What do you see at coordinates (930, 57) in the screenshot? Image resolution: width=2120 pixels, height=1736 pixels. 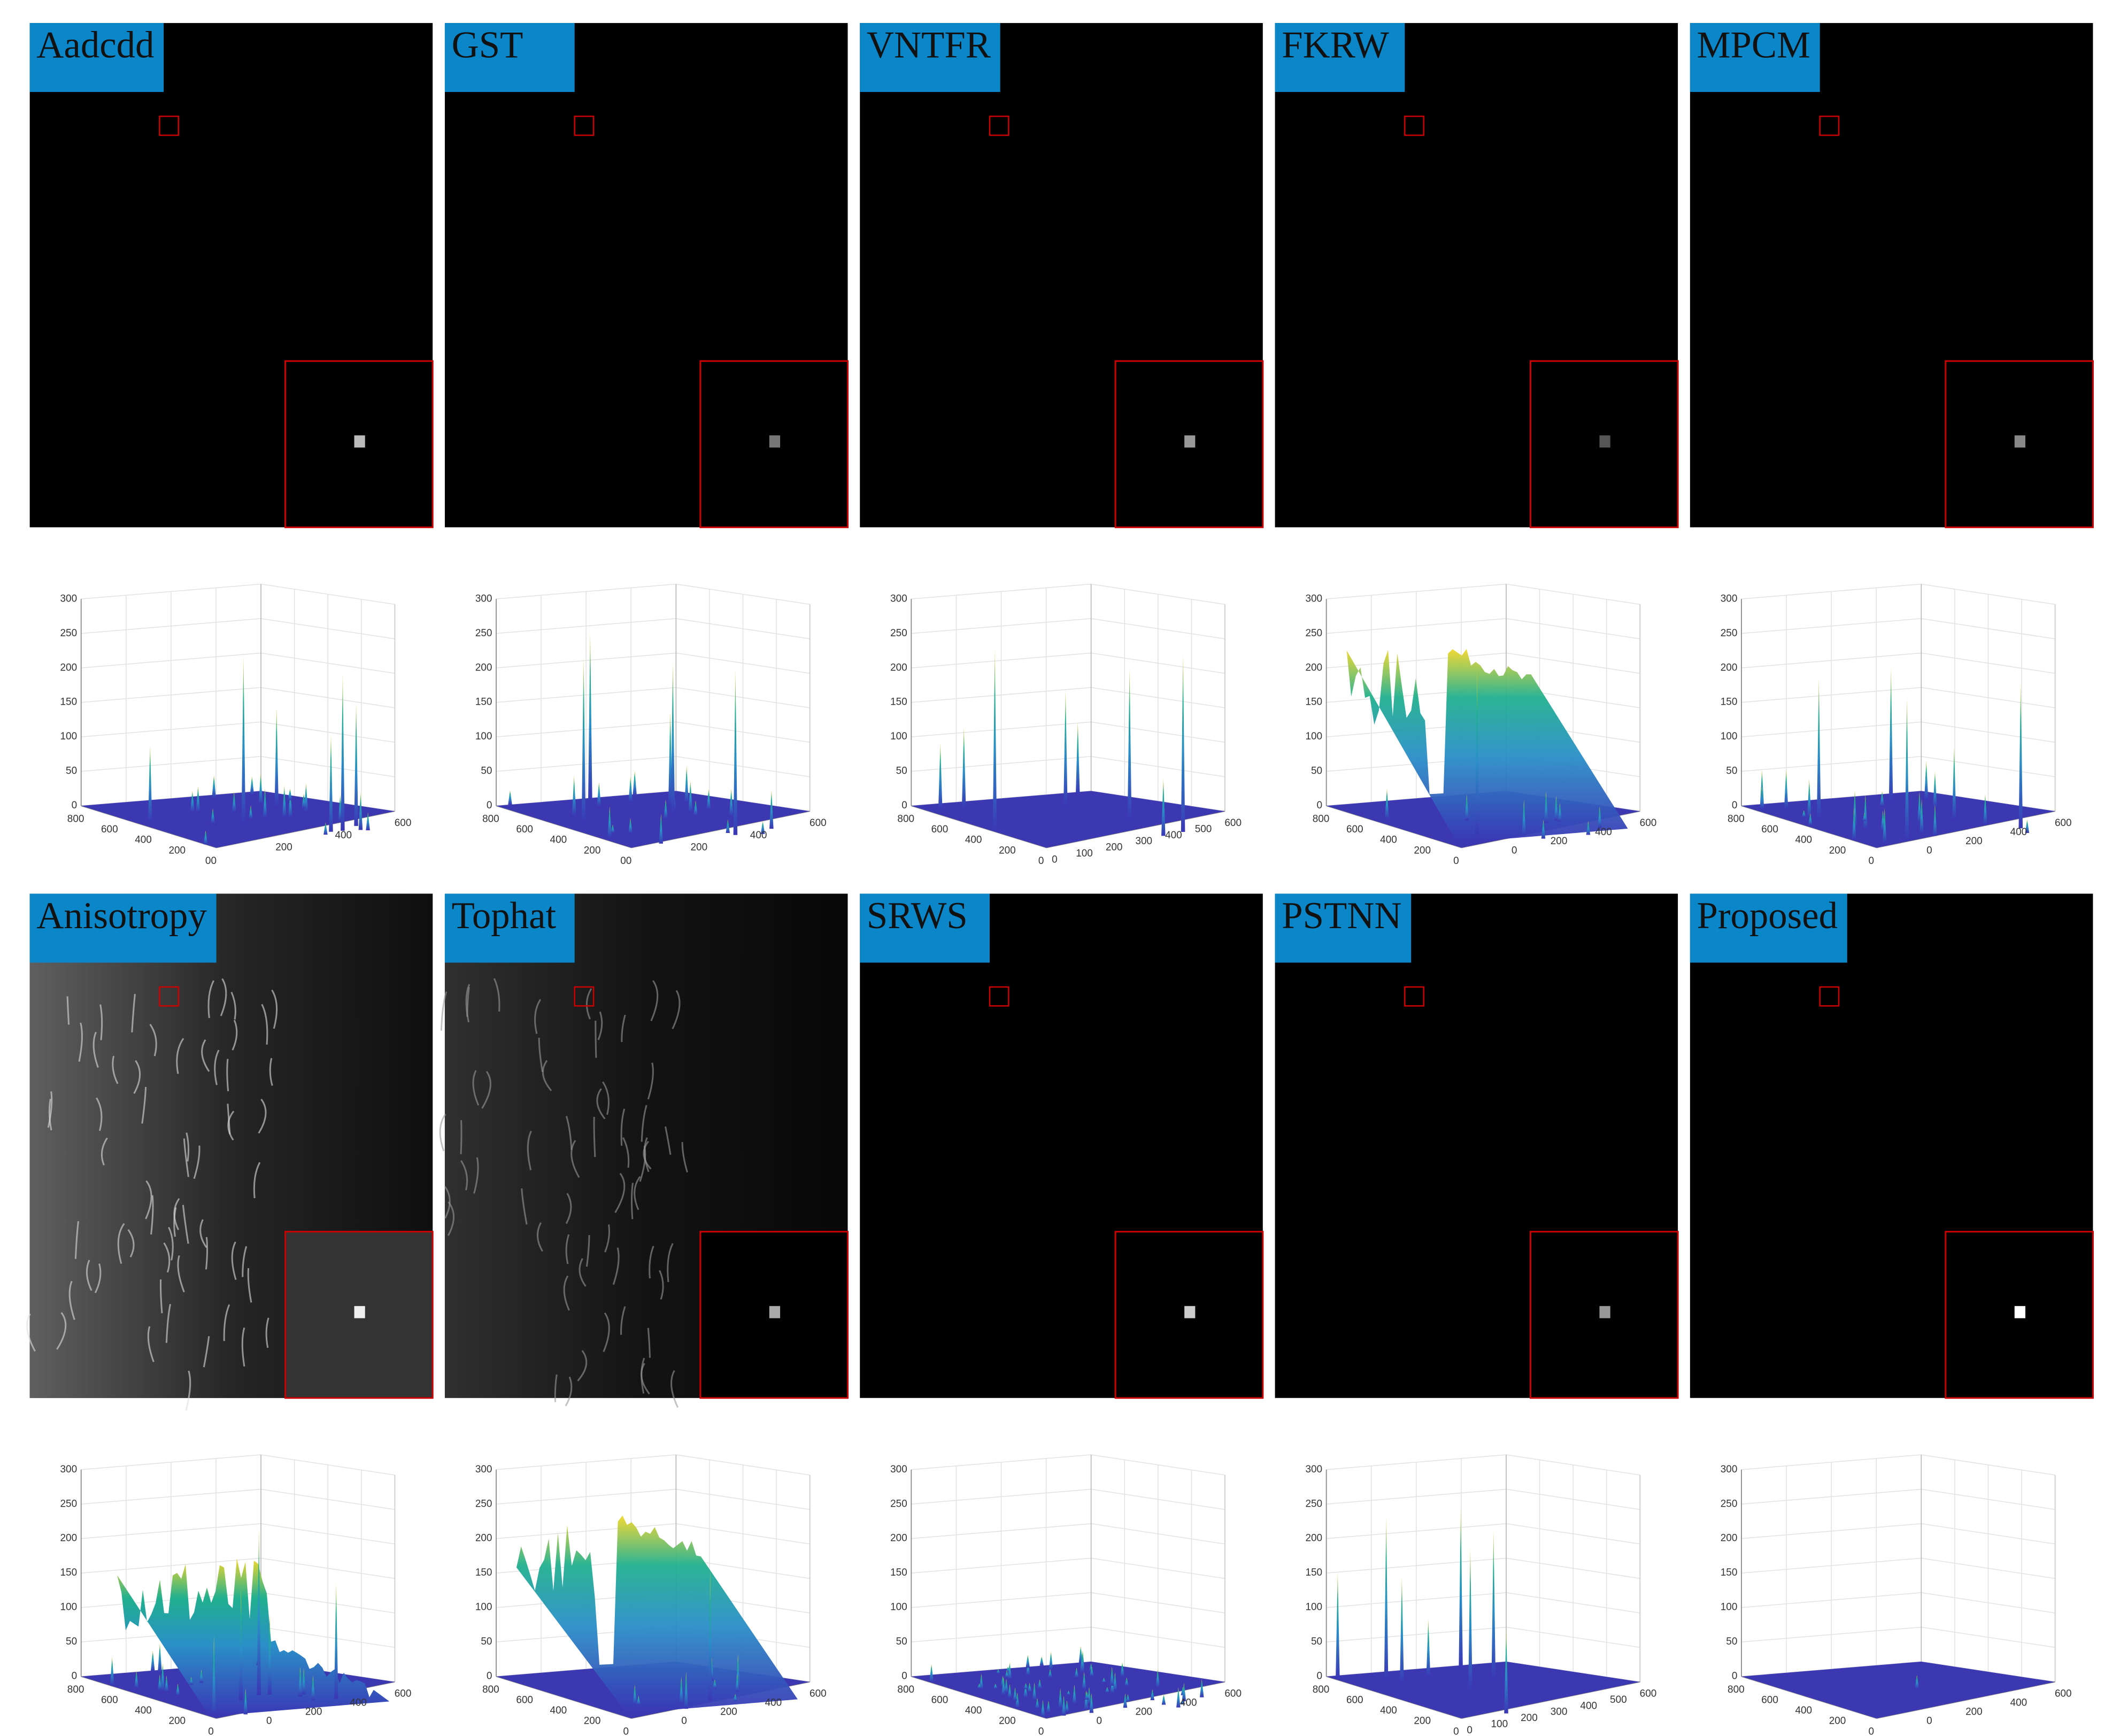 I see `label-box` at bounding box center [930, 57].